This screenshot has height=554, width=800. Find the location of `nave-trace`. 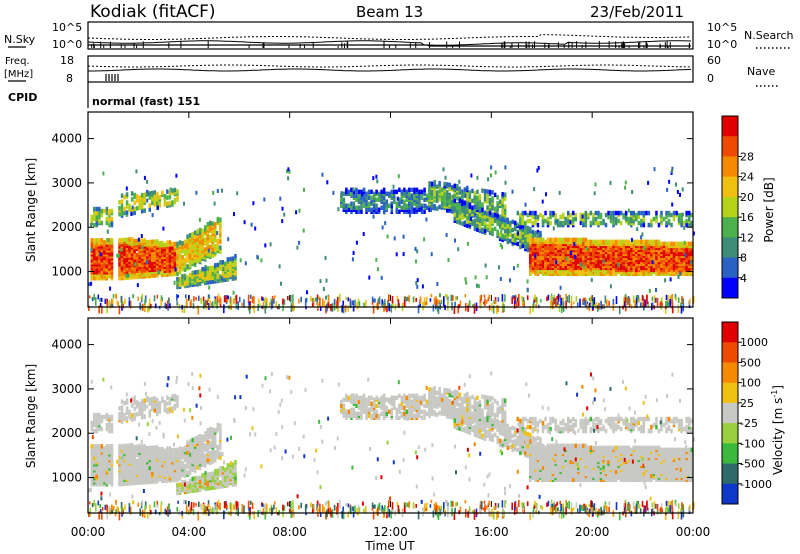

nave-trace is located at coordinates (389, 66).